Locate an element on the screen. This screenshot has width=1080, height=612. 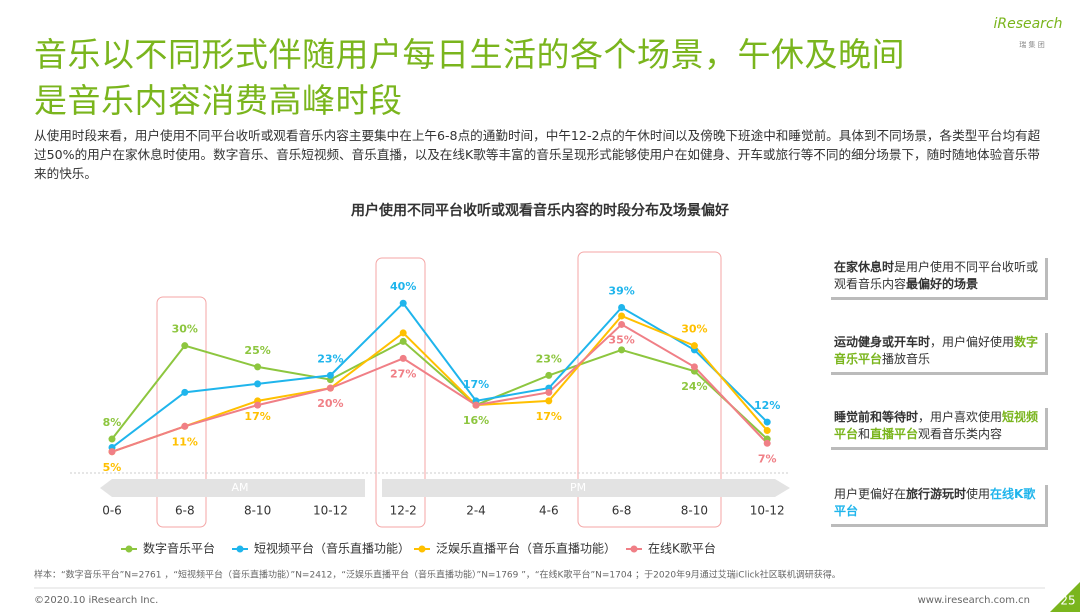
data-label: 11% is located at coordinates (185, 441).